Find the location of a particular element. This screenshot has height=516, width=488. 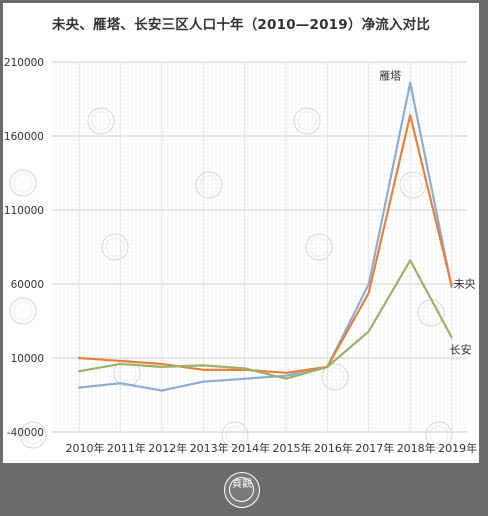

x-tick-label: 2010年 is located at coordinates (85, 448).